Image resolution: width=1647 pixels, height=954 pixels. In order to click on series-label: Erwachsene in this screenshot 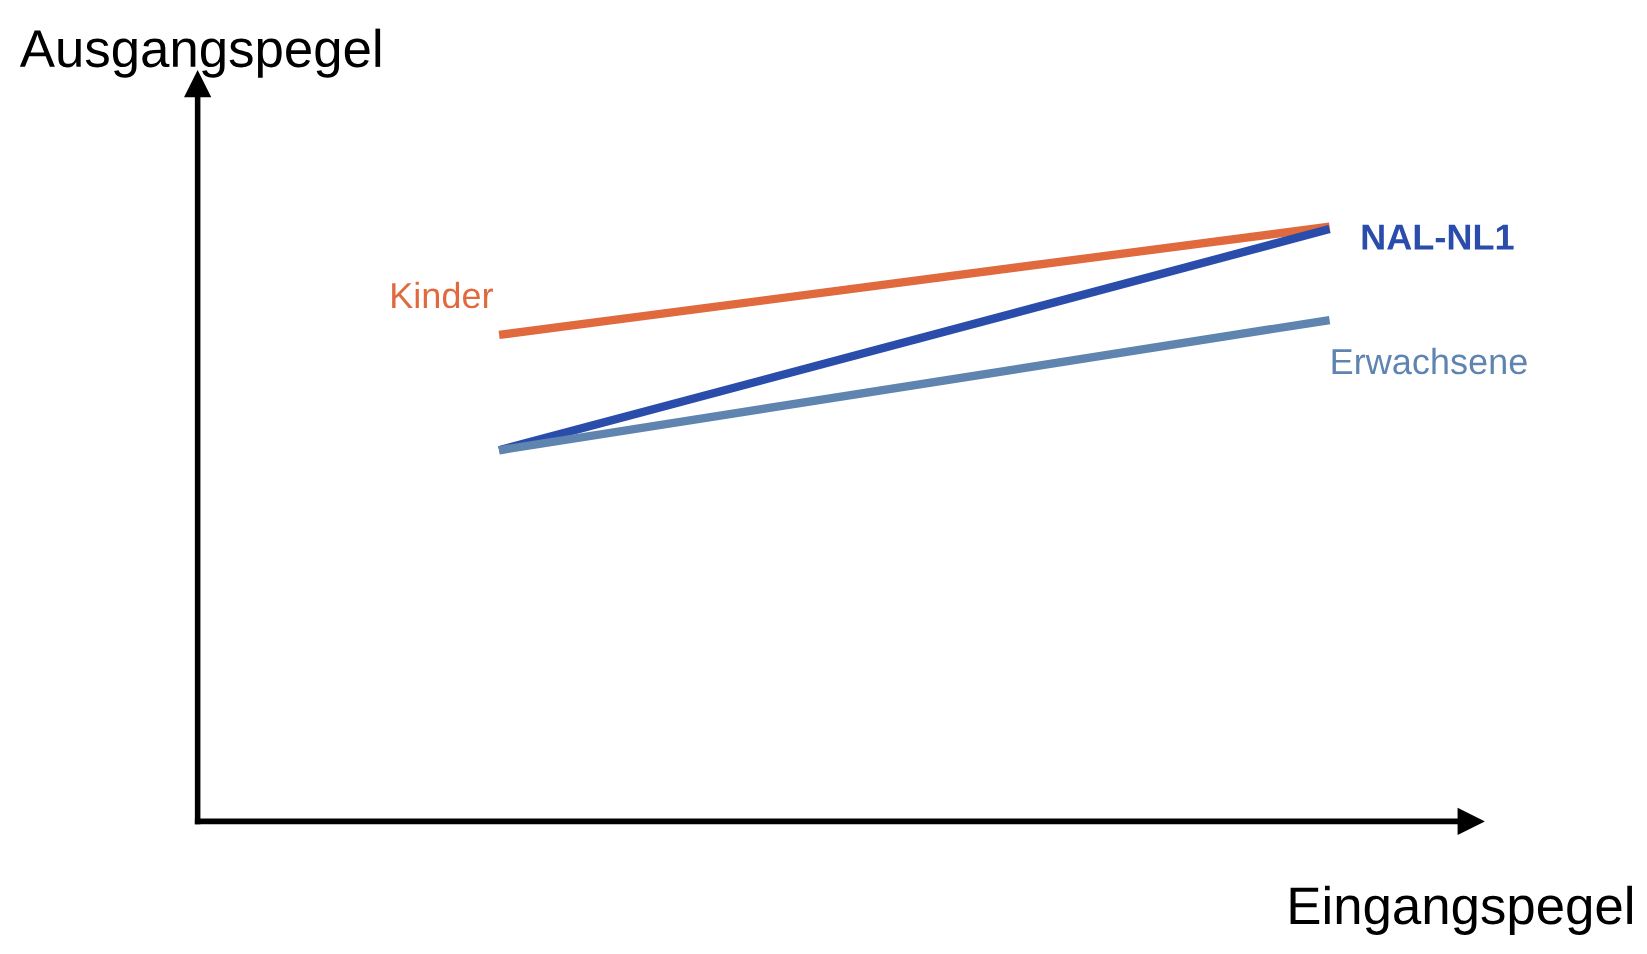, I will do `click(1429, 361)`.